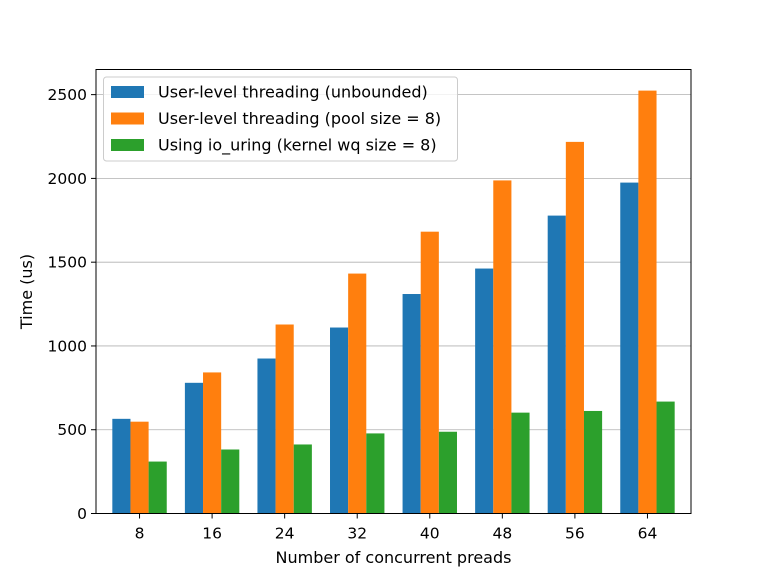 The height and width of the screenshot is (580, 768). Describe the element at coordinates (297, 146) in the screenshot. I see `legend-label-3: Using io_uring (kernel wq size = 8)` at that location.